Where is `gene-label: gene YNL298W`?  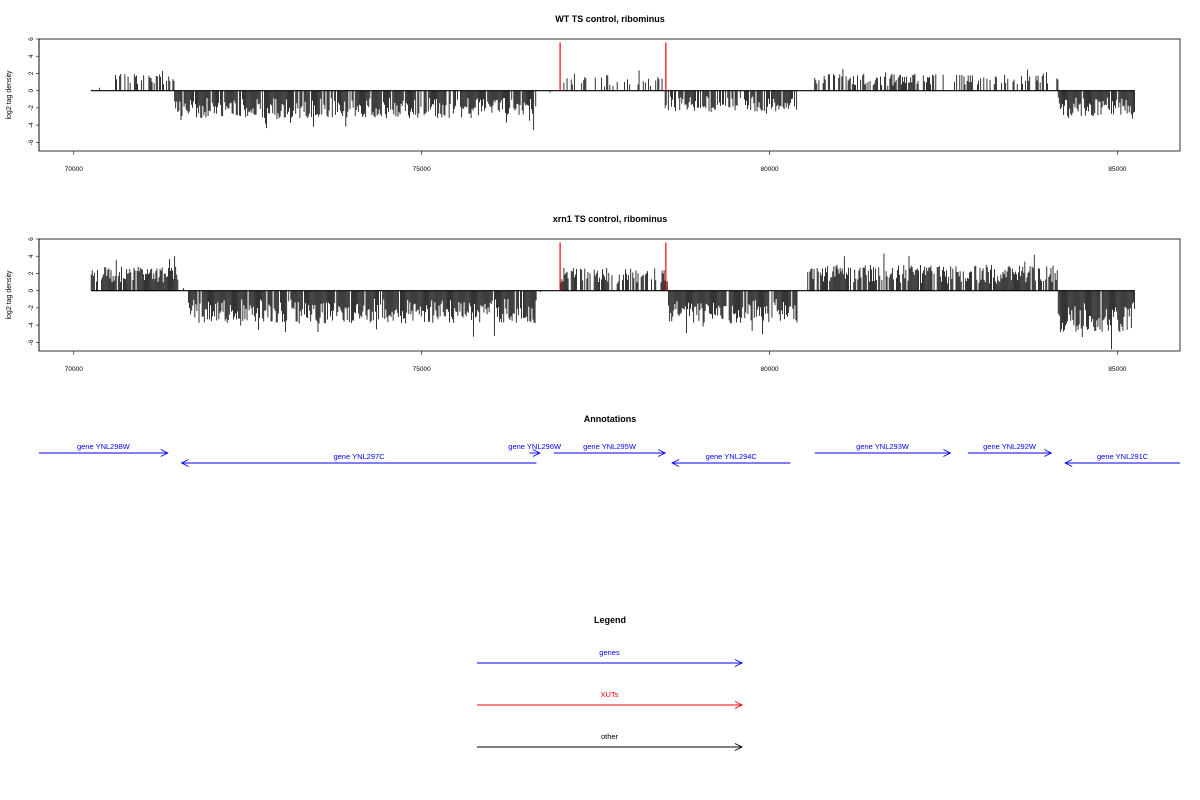 gene-label: gene YNL298W is located at coordinates (104, 446).